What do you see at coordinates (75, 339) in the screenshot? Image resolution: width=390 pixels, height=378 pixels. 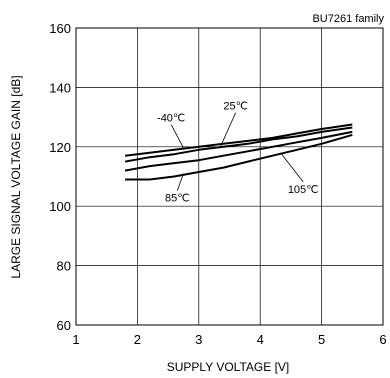 I see `x-tick-label: 1` at bounding box center [75, 339].